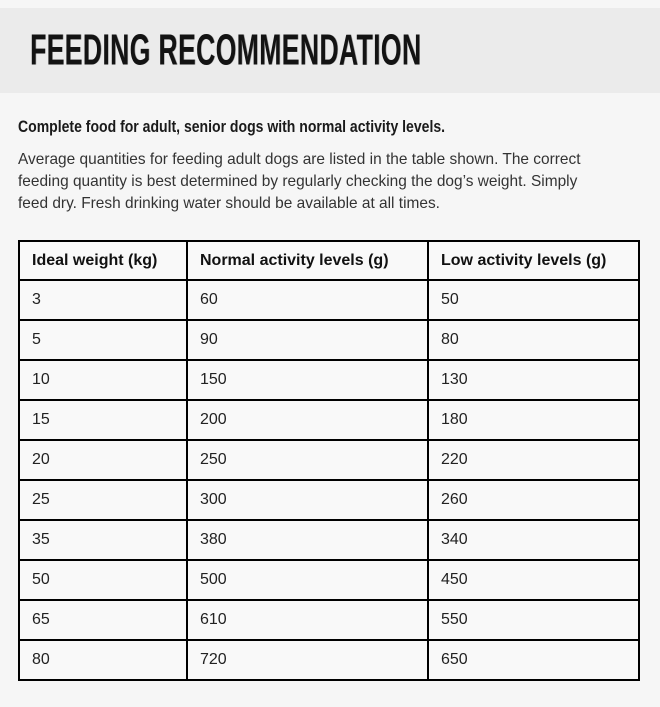 The image size is (660, 707). Describe the element at coordinates (103, 380) in the screenshot. I see `table-cell: 10` at that location.